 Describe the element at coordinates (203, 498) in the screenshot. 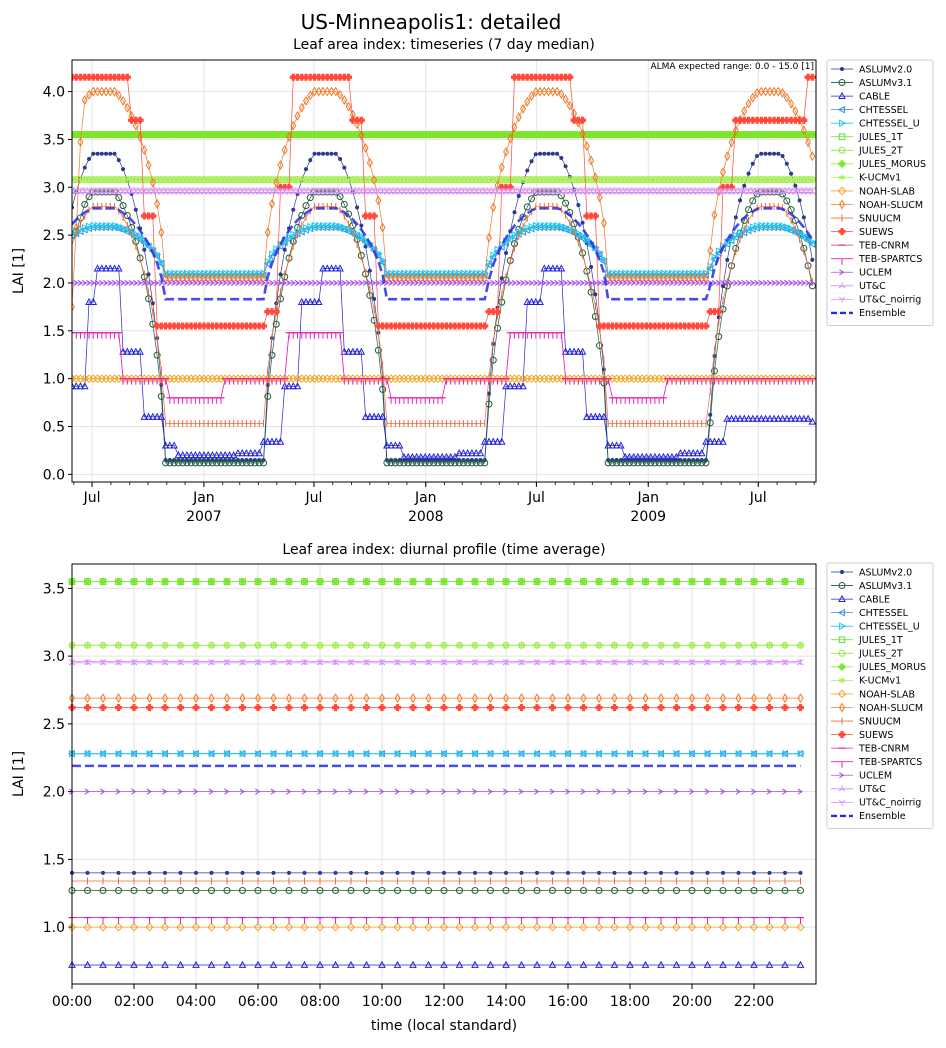

I see `x-tick-label: Jan` at that location.